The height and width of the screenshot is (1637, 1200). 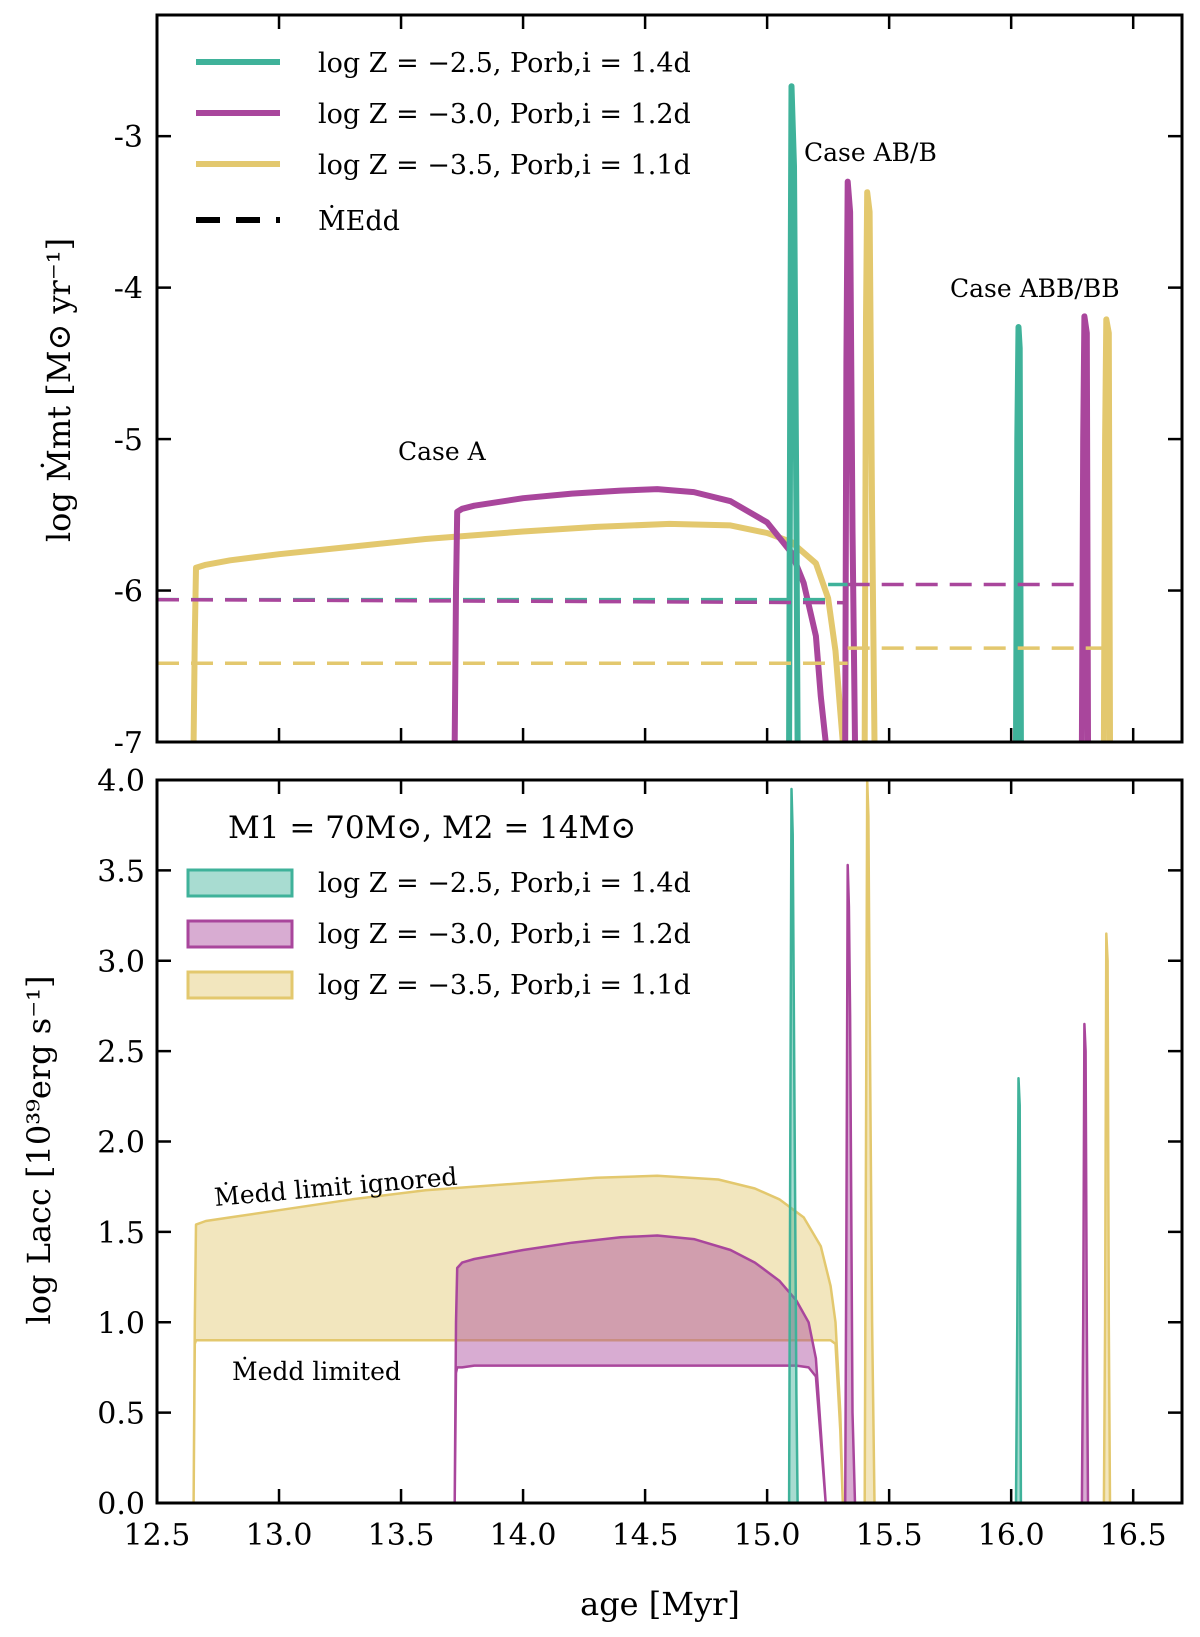 I want to click on annotation-case-a: Case A, so click(x=442, y=451).